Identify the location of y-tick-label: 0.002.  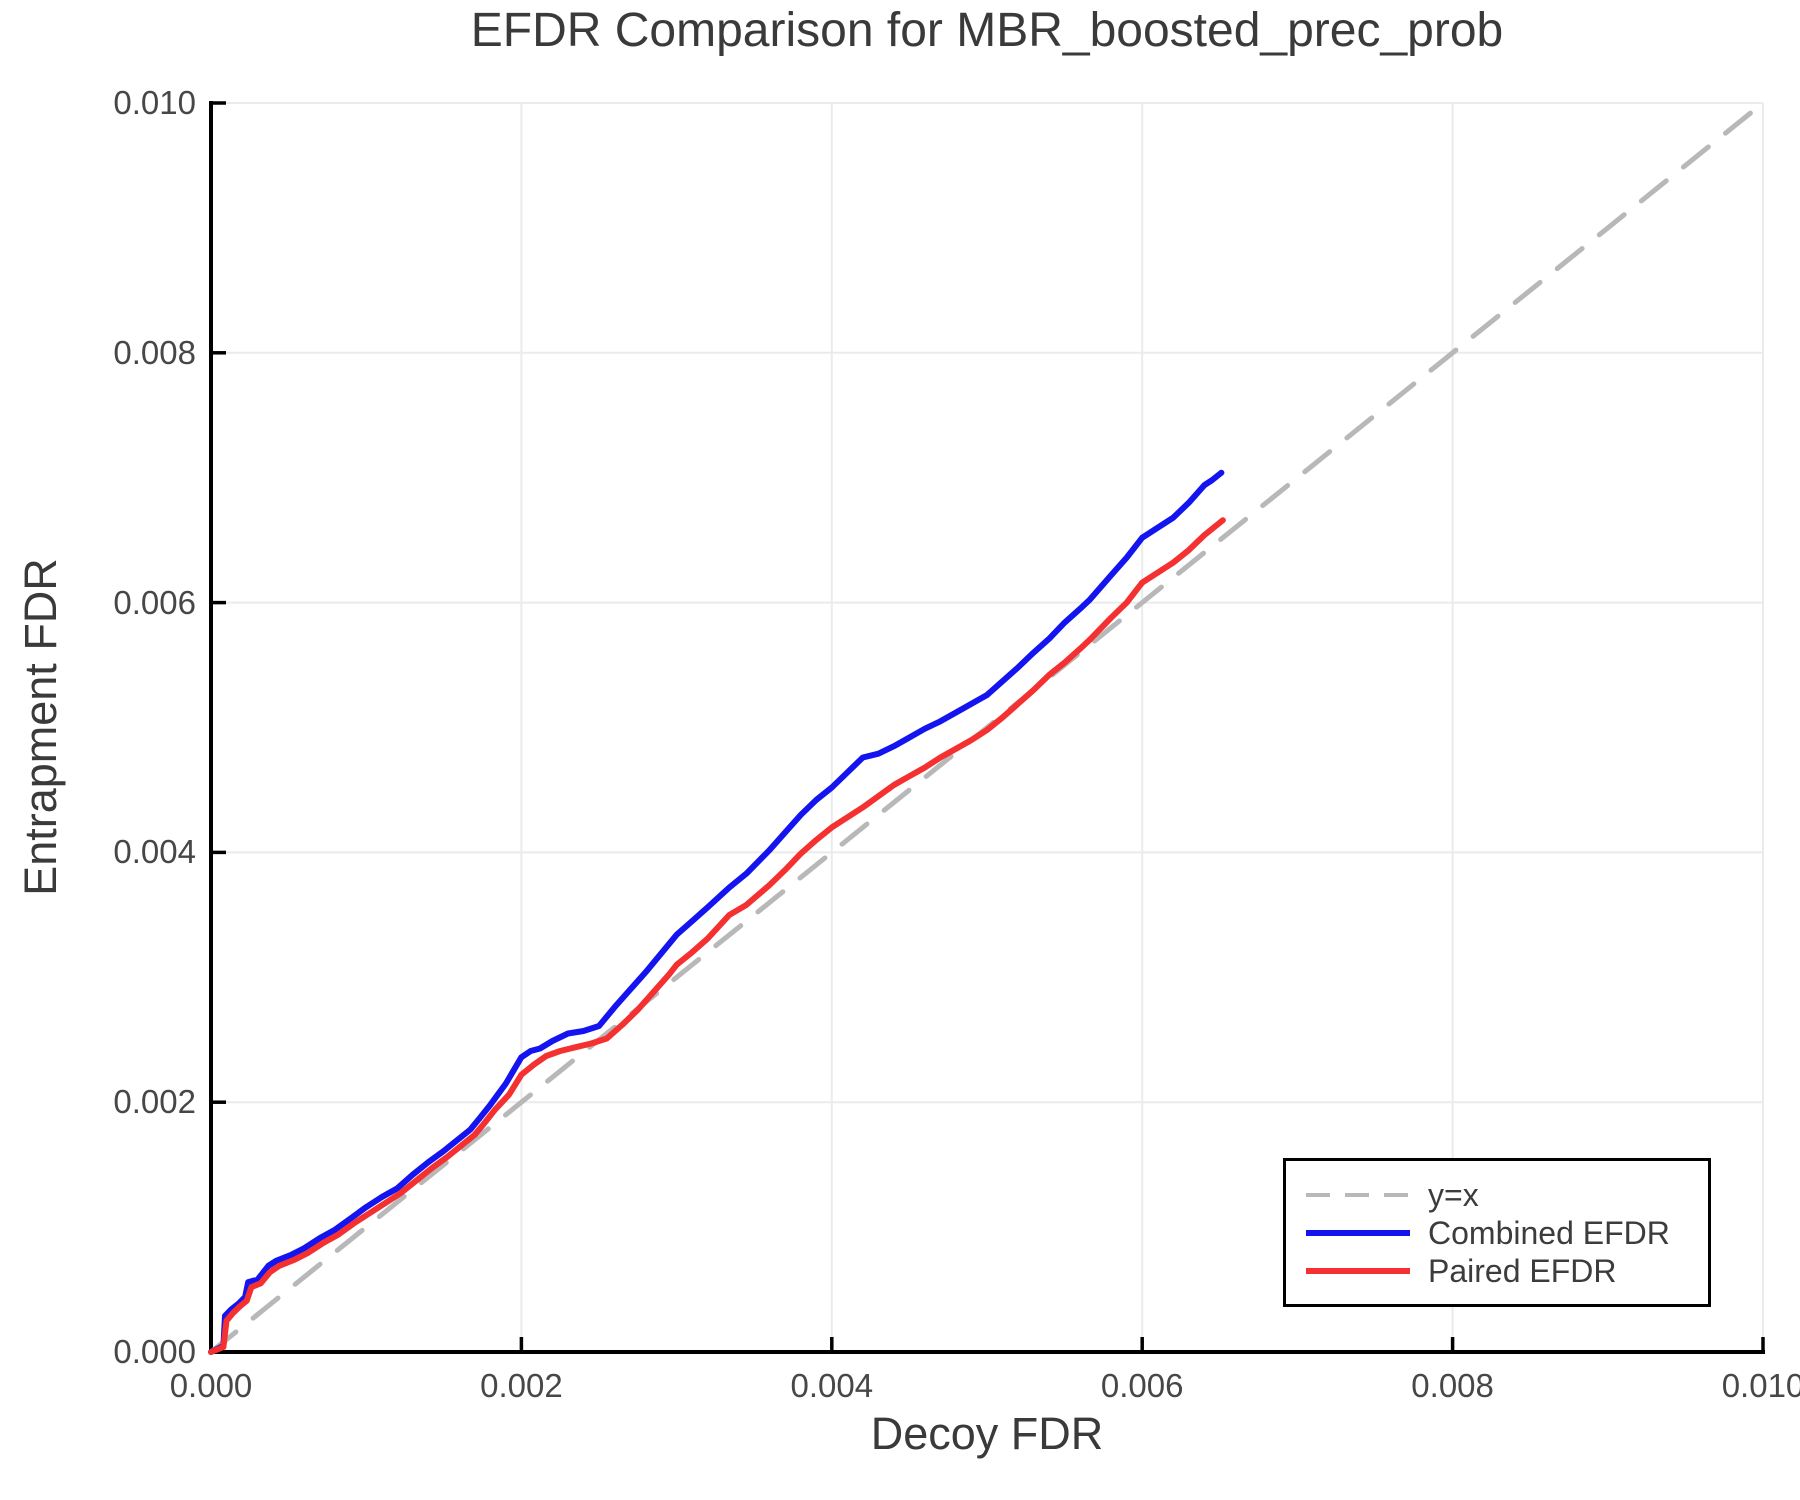
(154, 1102).